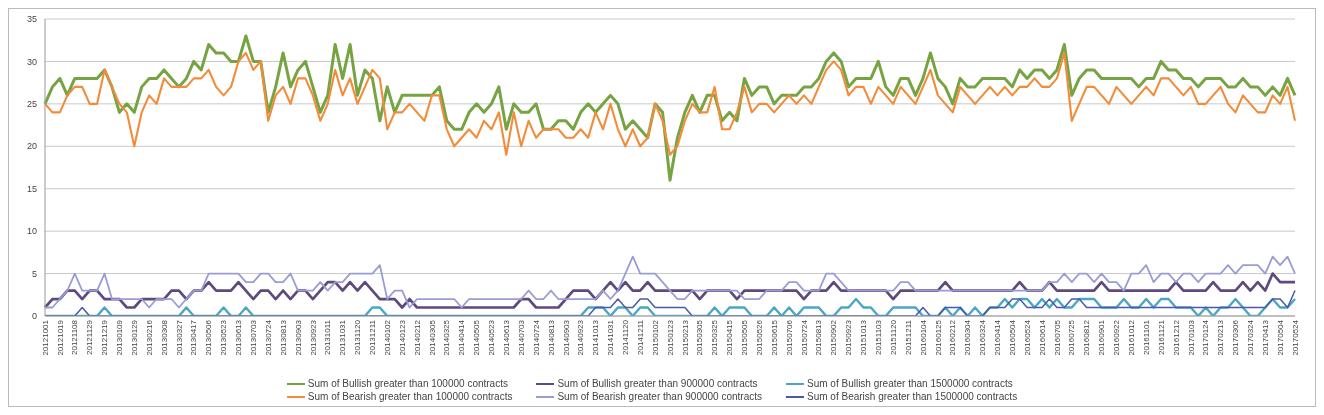 The height and width of the screenshot is (415, 1324). I want to click on x-tick-label: 20150305, so click(700, 337).